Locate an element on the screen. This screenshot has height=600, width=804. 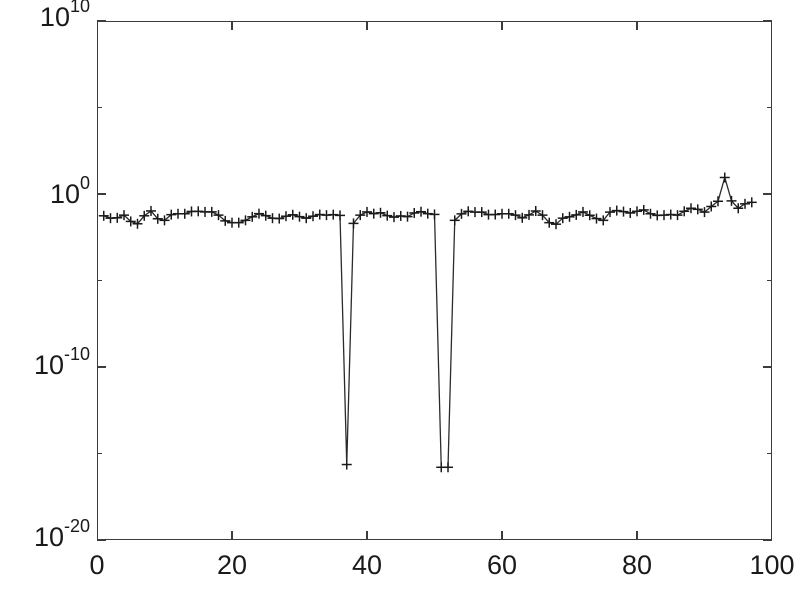
y-tick-label-1e-20: 10-20 is located at coordinates (45, 534).